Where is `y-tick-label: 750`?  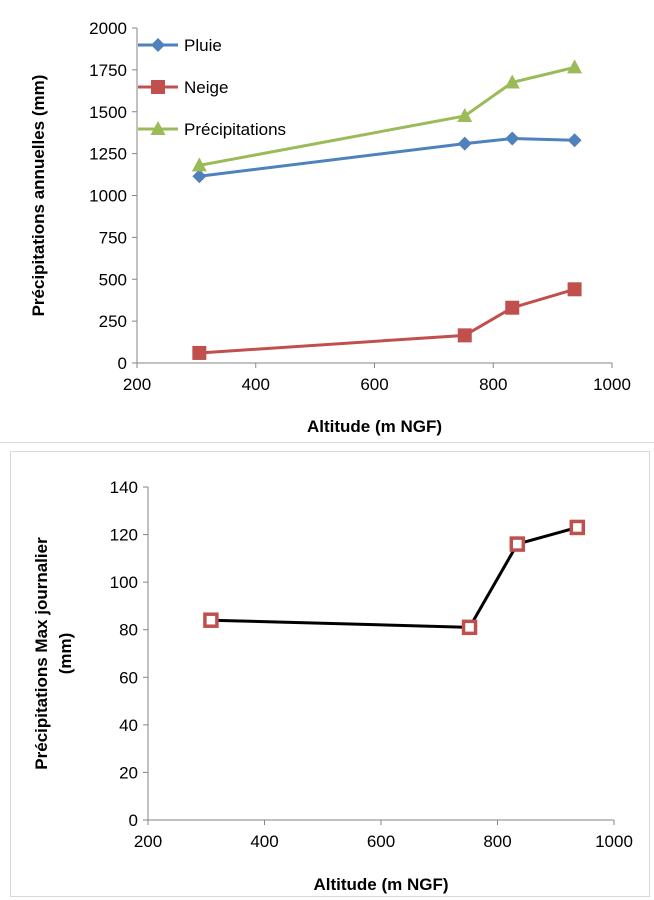
y-tick-label: 750 is located at coordinates (113, 237).